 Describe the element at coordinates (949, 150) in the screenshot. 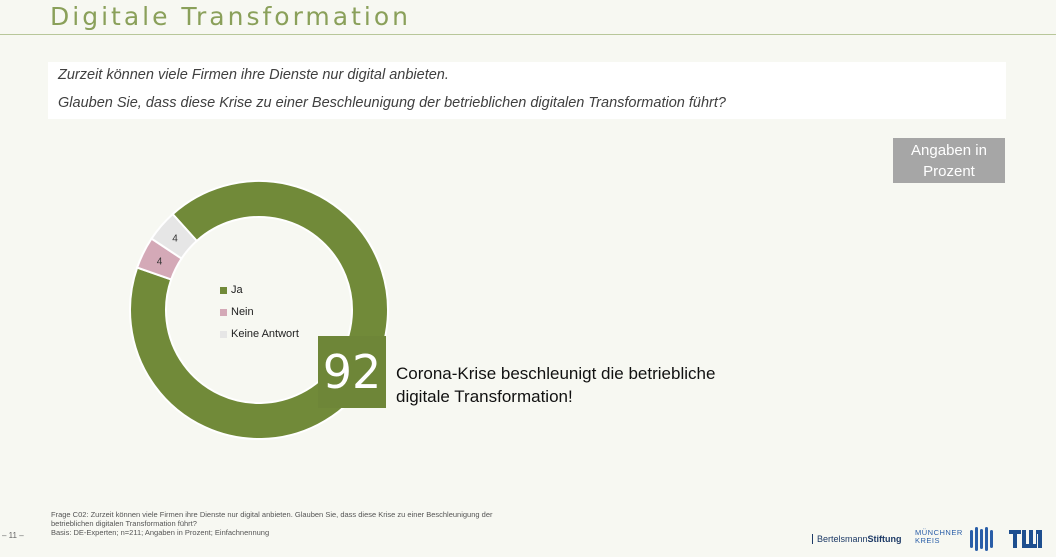

I see `unit-badge-line-1: Angaben in` at that location.